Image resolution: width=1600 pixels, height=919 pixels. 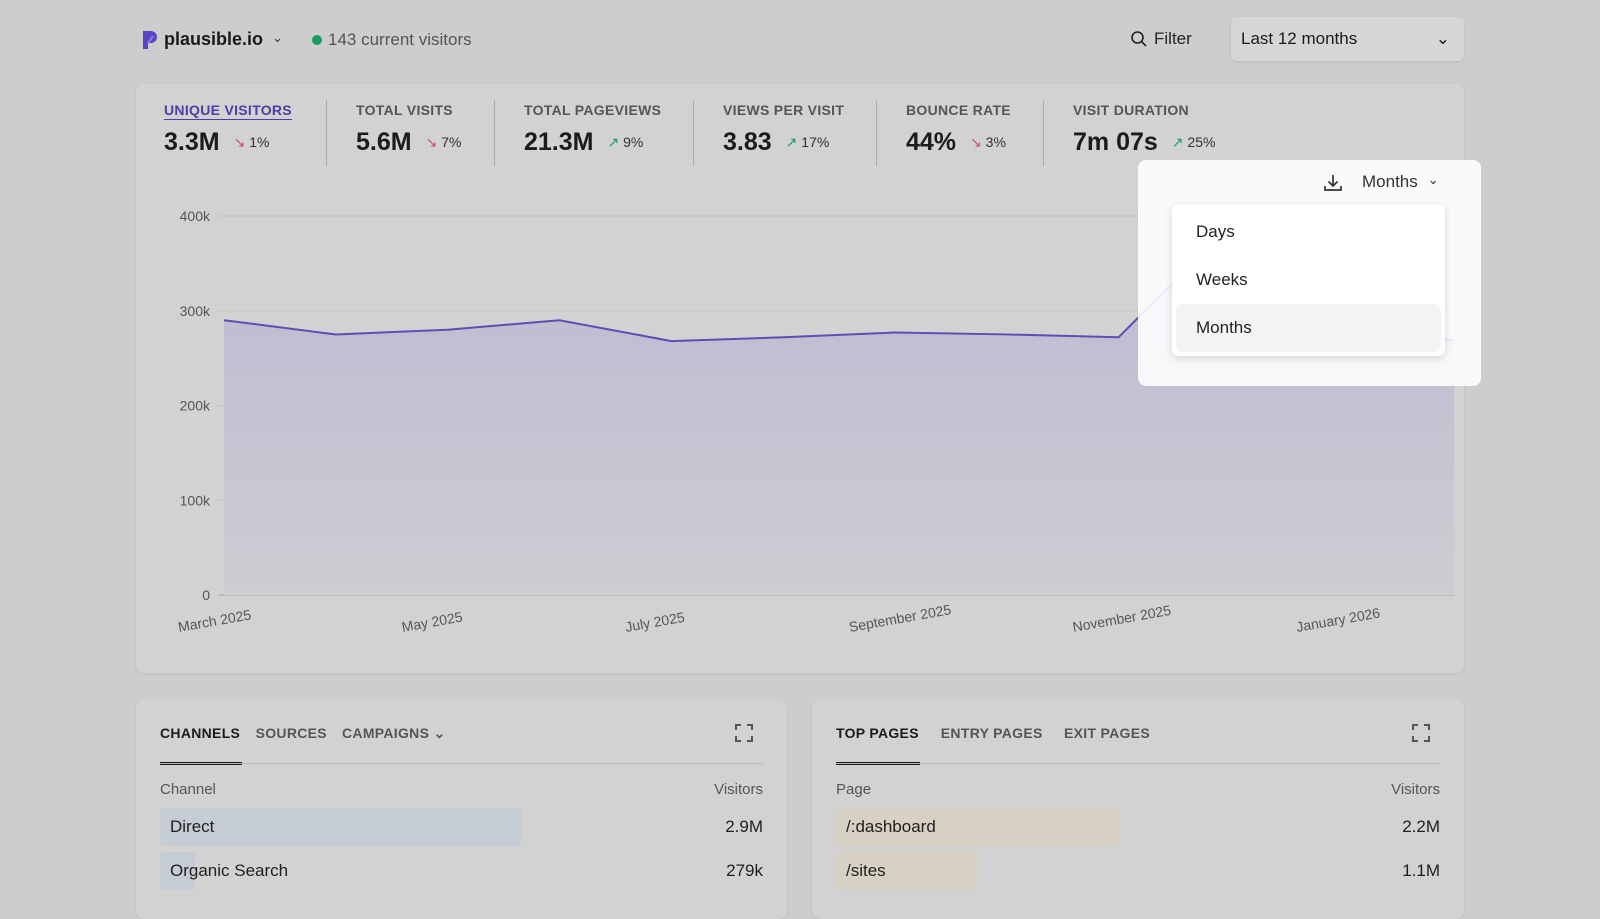 What do you see at coordinates (593, 110) in the screenshot?
I see `stat-label: TOTAL PAGEVIEWS` at bounding box center [593, 110].